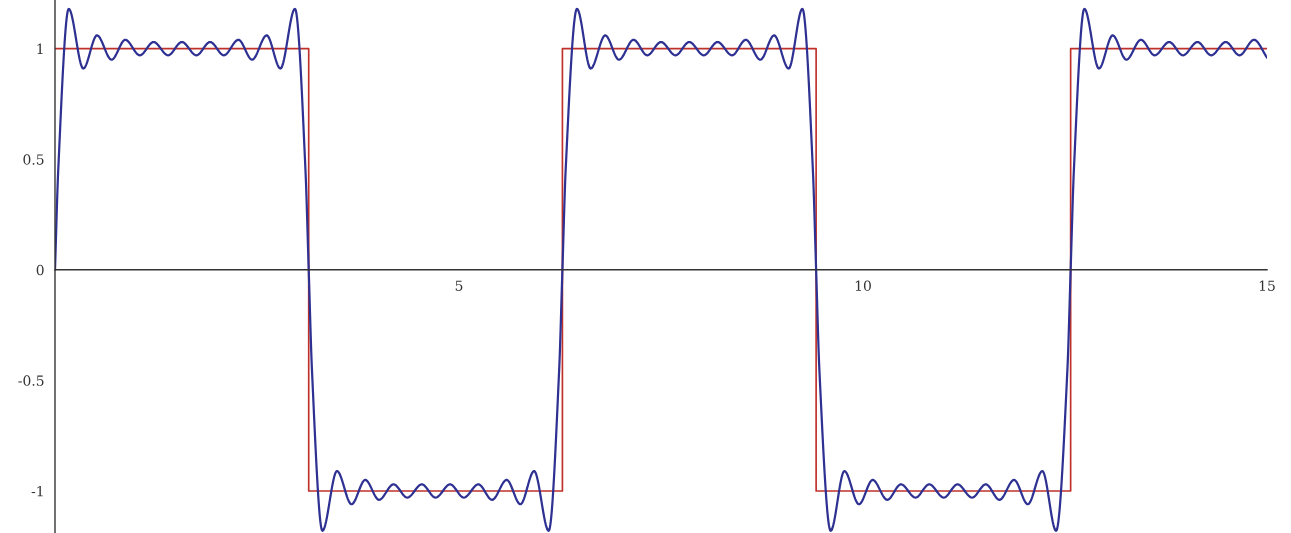 This screenshot has height=533, width=1291. I want to click on y-tick-label: 1, so click(40, 48).